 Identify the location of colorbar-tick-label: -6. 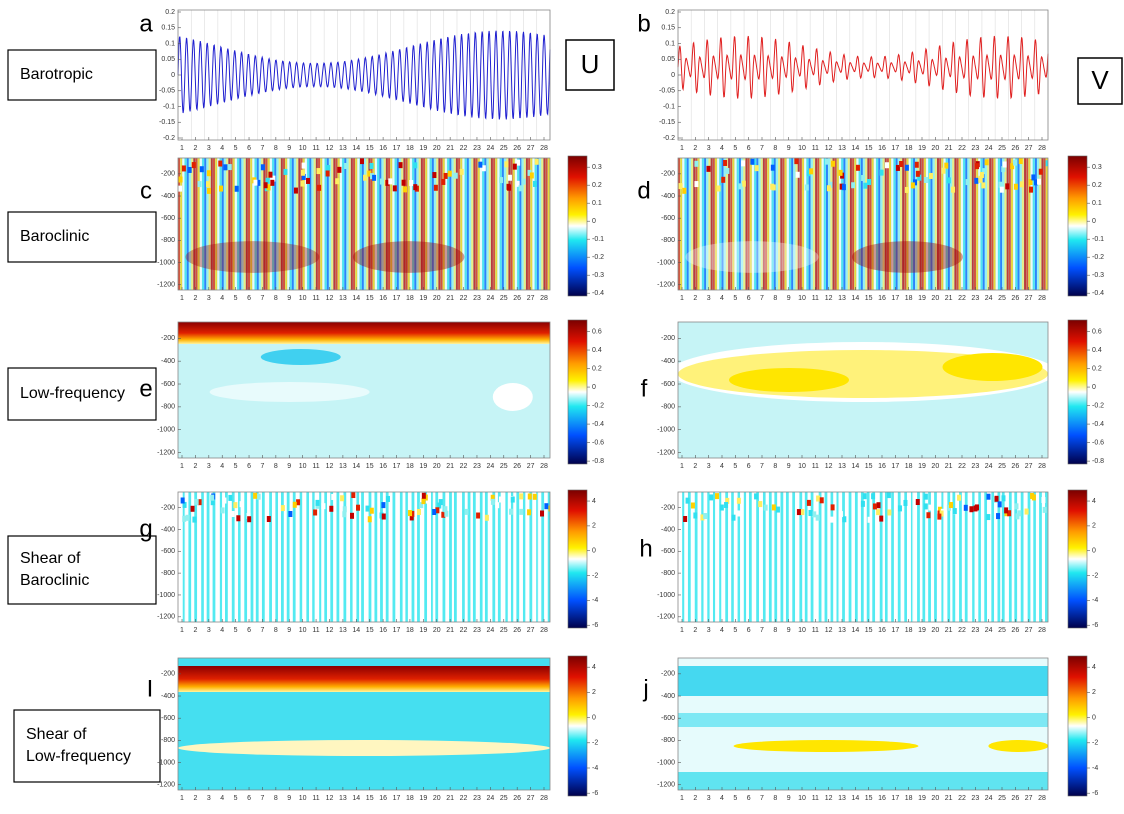
(595, 625).